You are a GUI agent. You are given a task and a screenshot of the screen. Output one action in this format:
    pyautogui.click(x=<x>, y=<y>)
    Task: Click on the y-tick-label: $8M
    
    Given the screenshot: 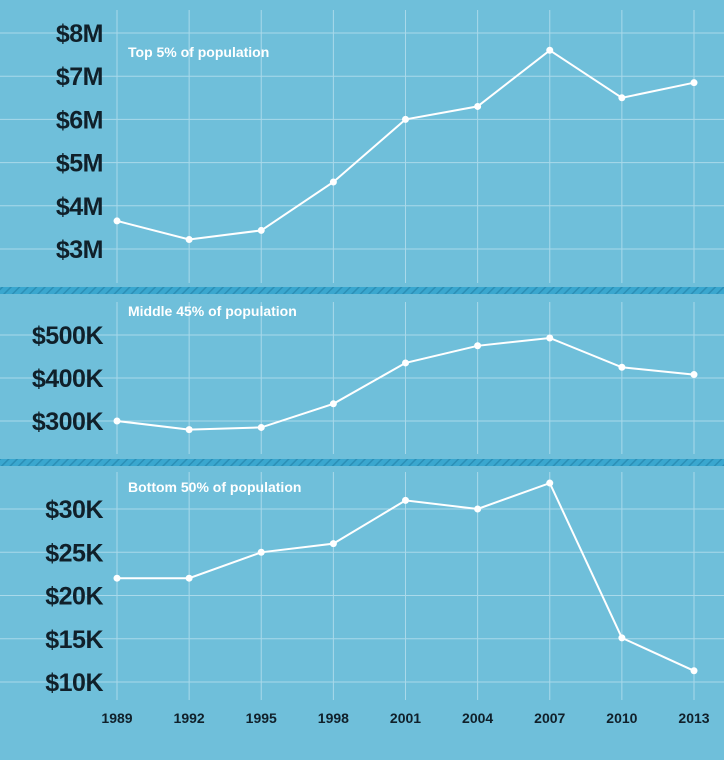 What is the action you would take?
    pyautogui.click(x=79, y=34)
    